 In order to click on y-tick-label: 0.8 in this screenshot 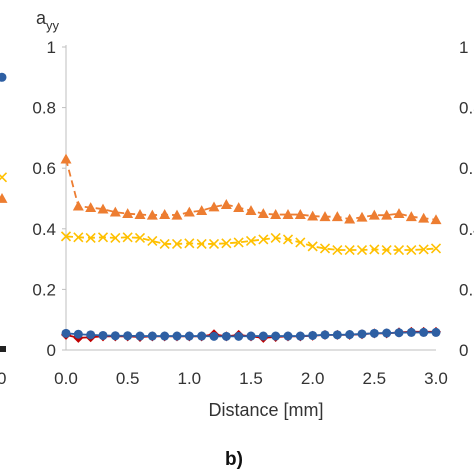, I will do `click(44, 108)`.